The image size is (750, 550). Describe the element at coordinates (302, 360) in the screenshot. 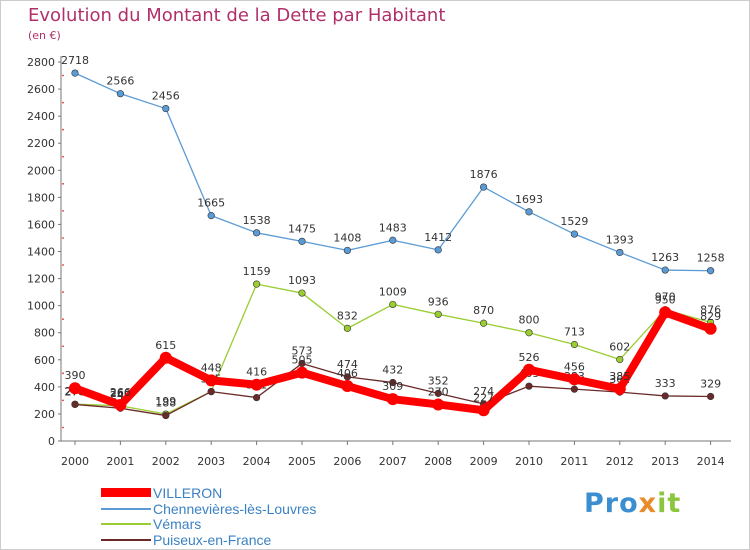

I see `data-label: 505` at that location.